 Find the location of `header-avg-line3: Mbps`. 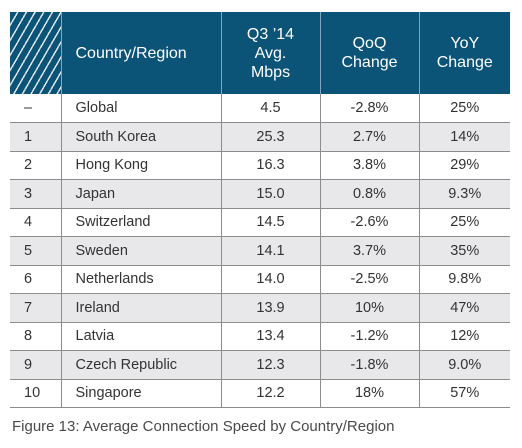

header-avg-line3: Mbps is located at coordinates (270, 72).